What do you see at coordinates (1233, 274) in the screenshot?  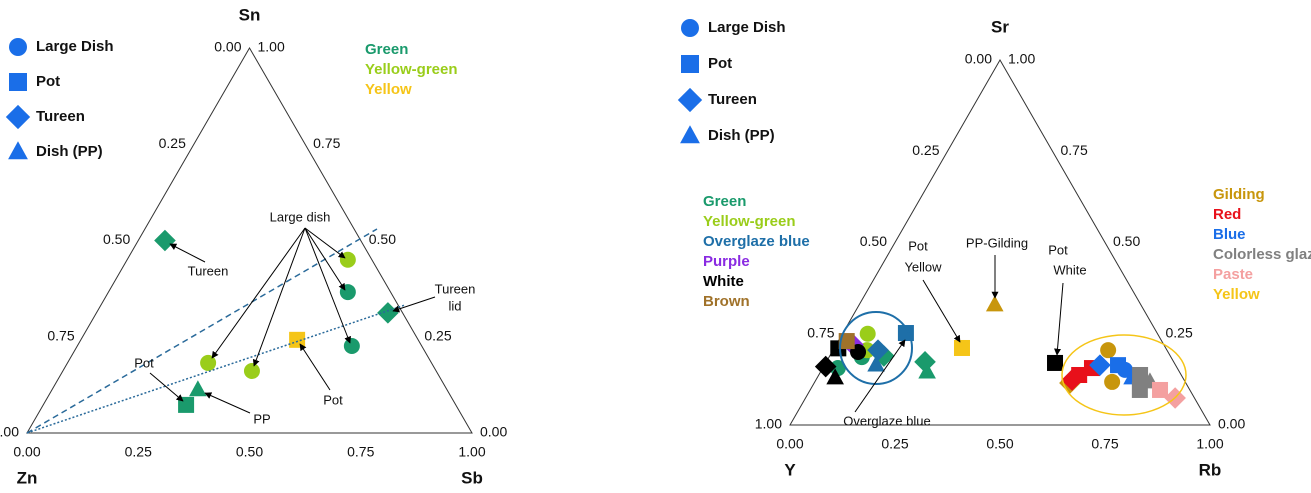 I see `legend-label: Paste` at bounding box center [1233, 274].